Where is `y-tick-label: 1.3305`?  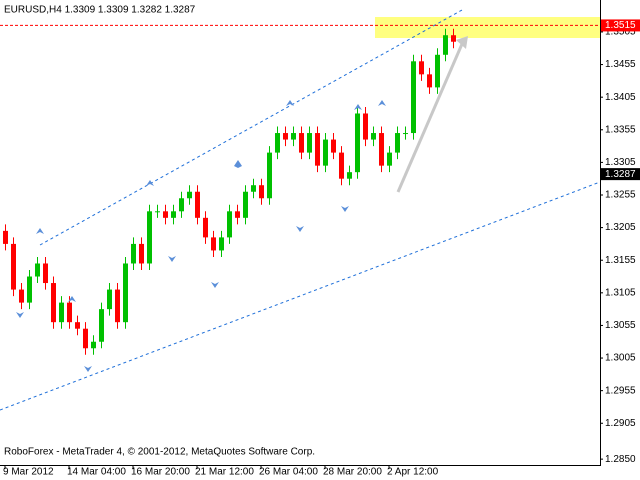 y-tick-label: 1.3305 is located at coordinates (620, 162).